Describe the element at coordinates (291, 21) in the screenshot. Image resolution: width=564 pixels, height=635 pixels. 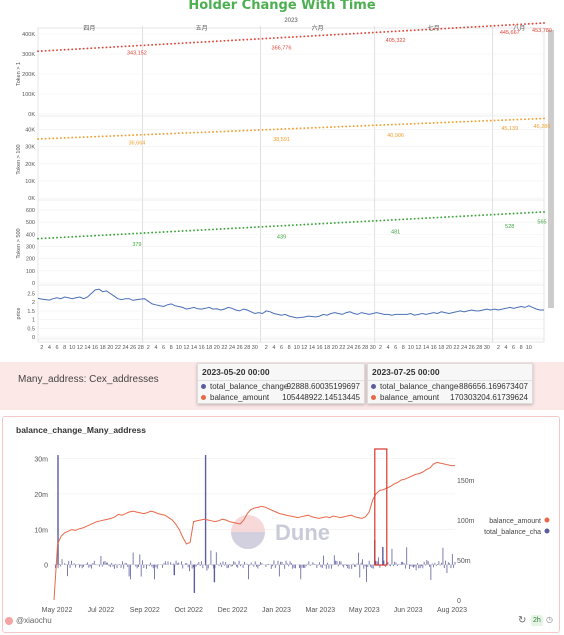
I see `x-year-label: 2023` at that location.